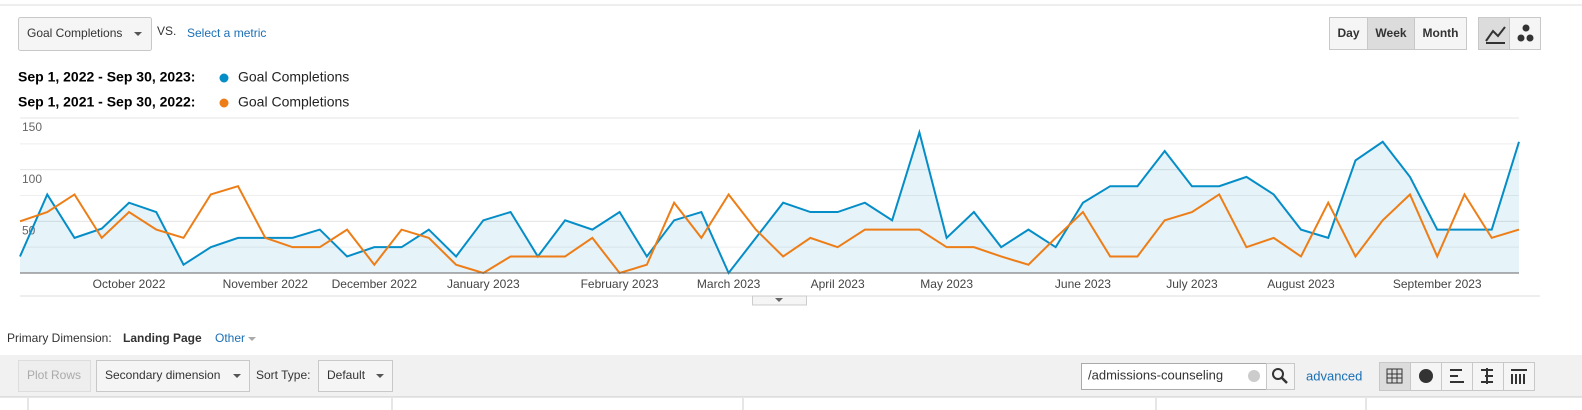 The image size is (1582, 410). I want to click on x-tick-label: October 2022, so click(129, 284).